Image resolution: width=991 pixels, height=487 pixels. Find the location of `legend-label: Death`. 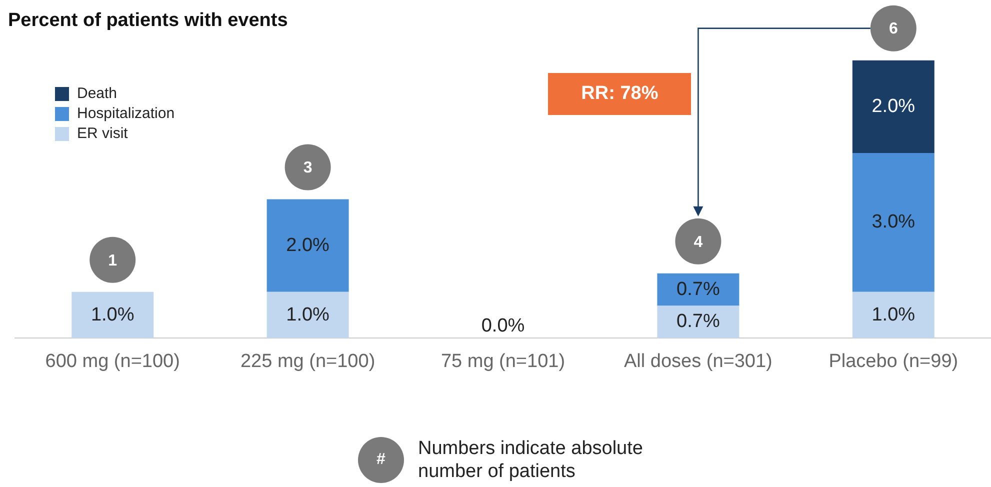

legend-label: Death is located at coordinates (97, 93).